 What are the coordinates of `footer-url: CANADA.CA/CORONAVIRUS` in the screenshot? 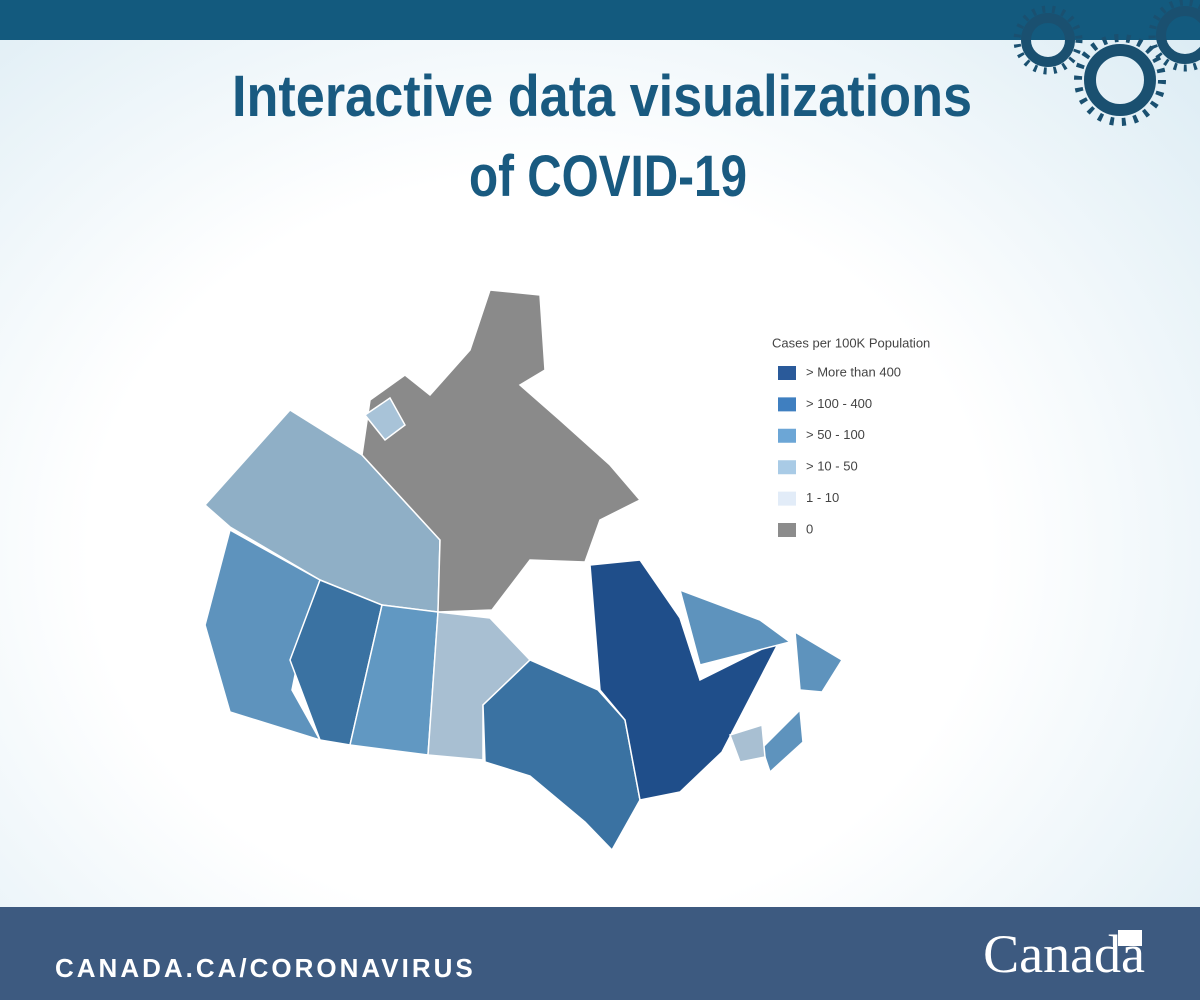 It's located at (265, 968).